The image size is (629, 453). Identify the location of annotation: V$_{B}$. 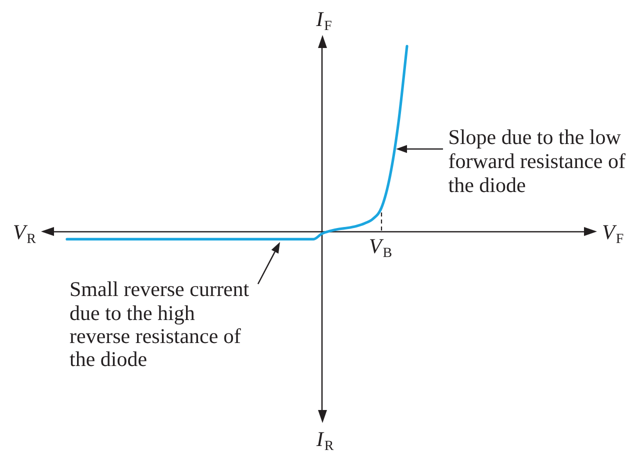
(380, 247).